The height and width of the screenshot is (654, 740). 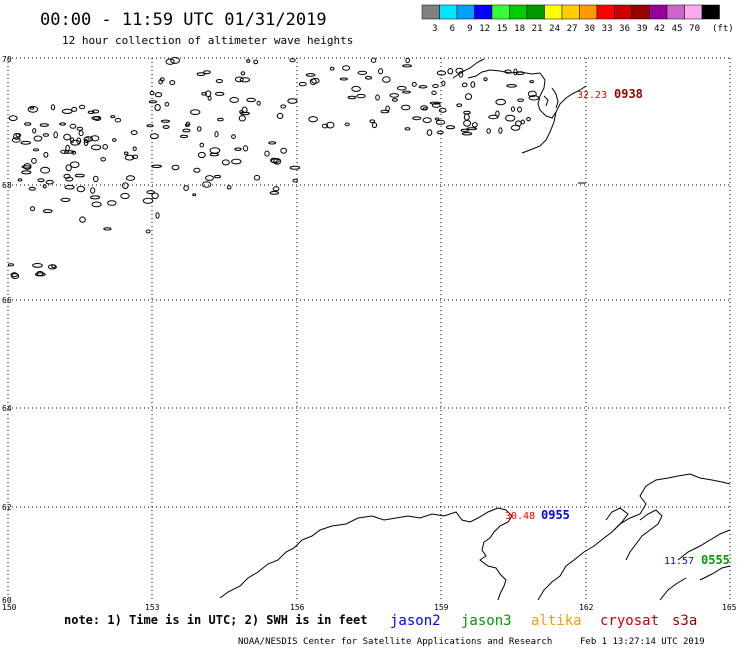 What do you see at coordinates (679, 561) in the screenshot?
I see `swh-value: 11.57` at bounding box center [679, 561].